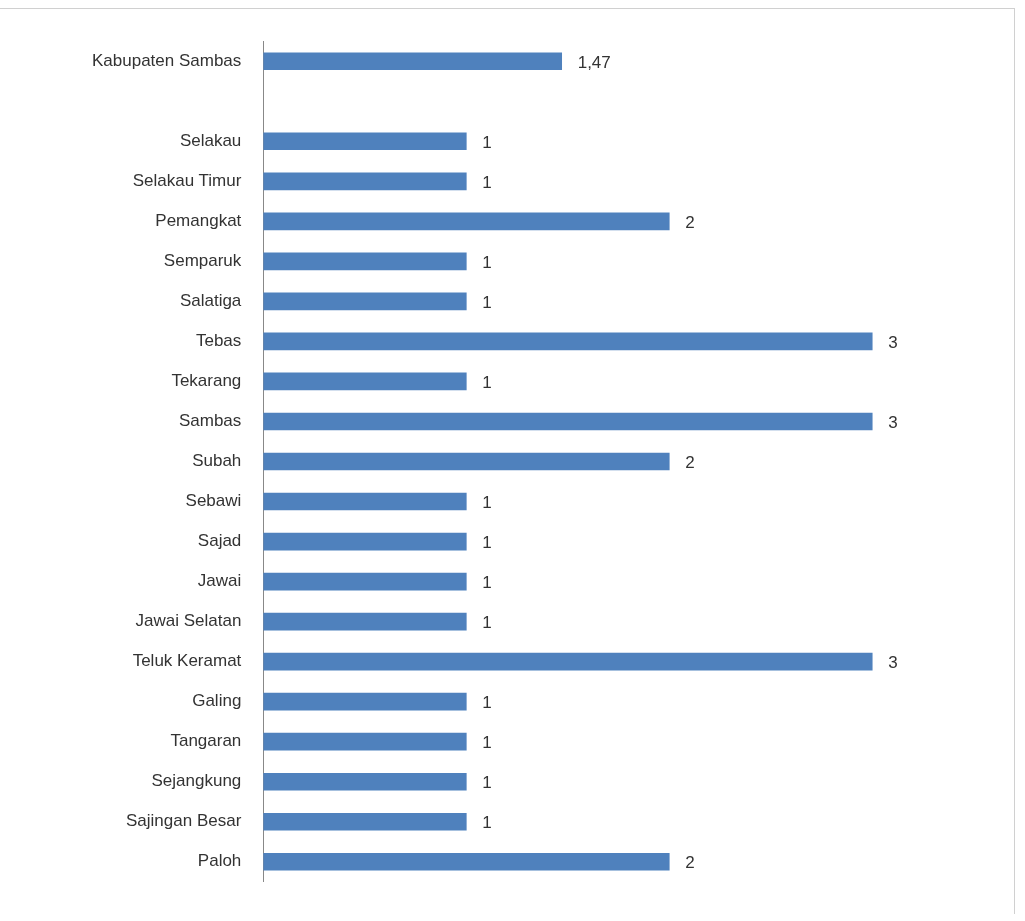 This screenshot has height=921, width=1025. Describe the element at coordinates (184, 821) in the screenshot. I see `y-tick-label: Sajingan Besar` at that location.